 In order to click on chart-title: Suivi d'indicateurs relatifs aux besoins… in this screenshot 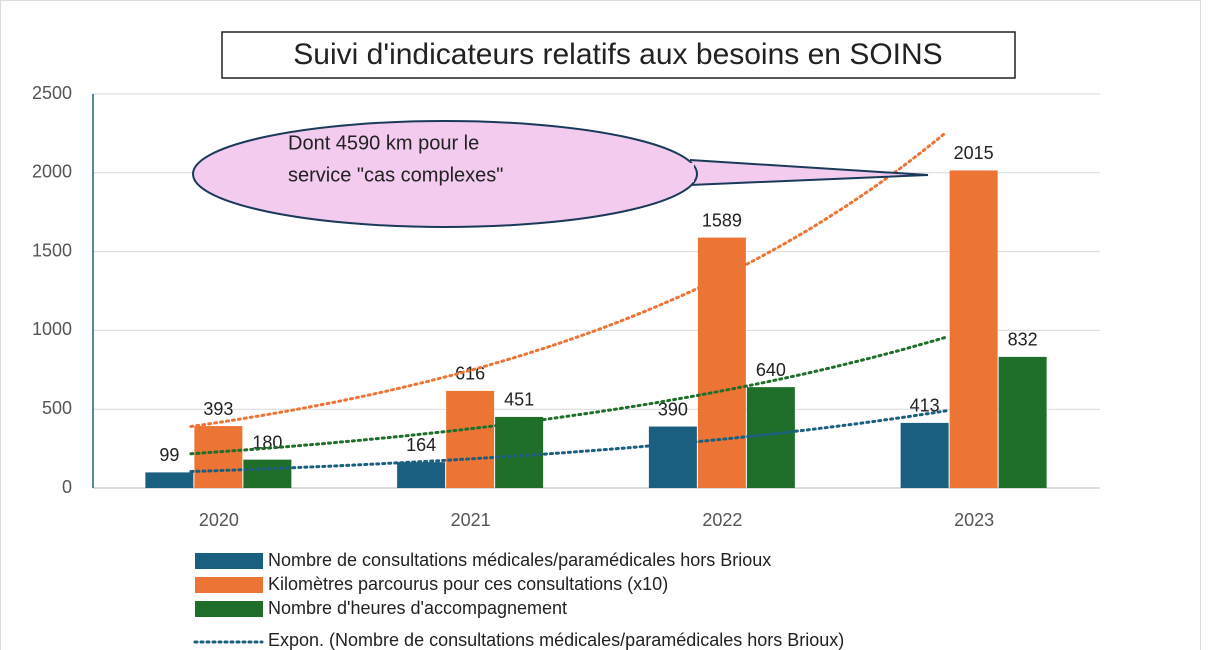, I will do `click(617, 54)`.